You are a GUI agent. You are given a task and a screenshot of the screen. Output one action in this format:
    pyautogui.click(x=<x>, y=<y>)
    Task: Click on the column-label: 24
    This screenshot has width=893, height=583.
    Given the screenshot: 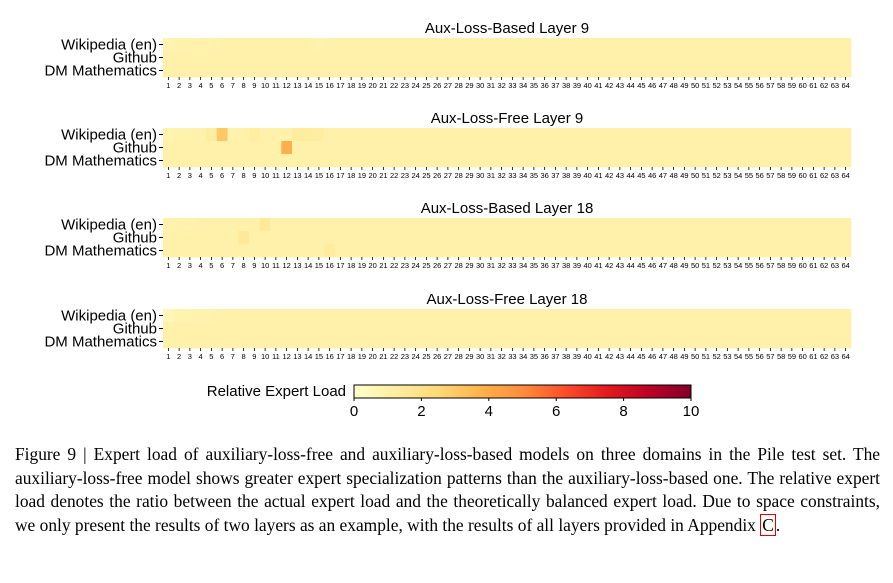 What is the action you would take?
    pyautogui.click(x=415, y=356)
    